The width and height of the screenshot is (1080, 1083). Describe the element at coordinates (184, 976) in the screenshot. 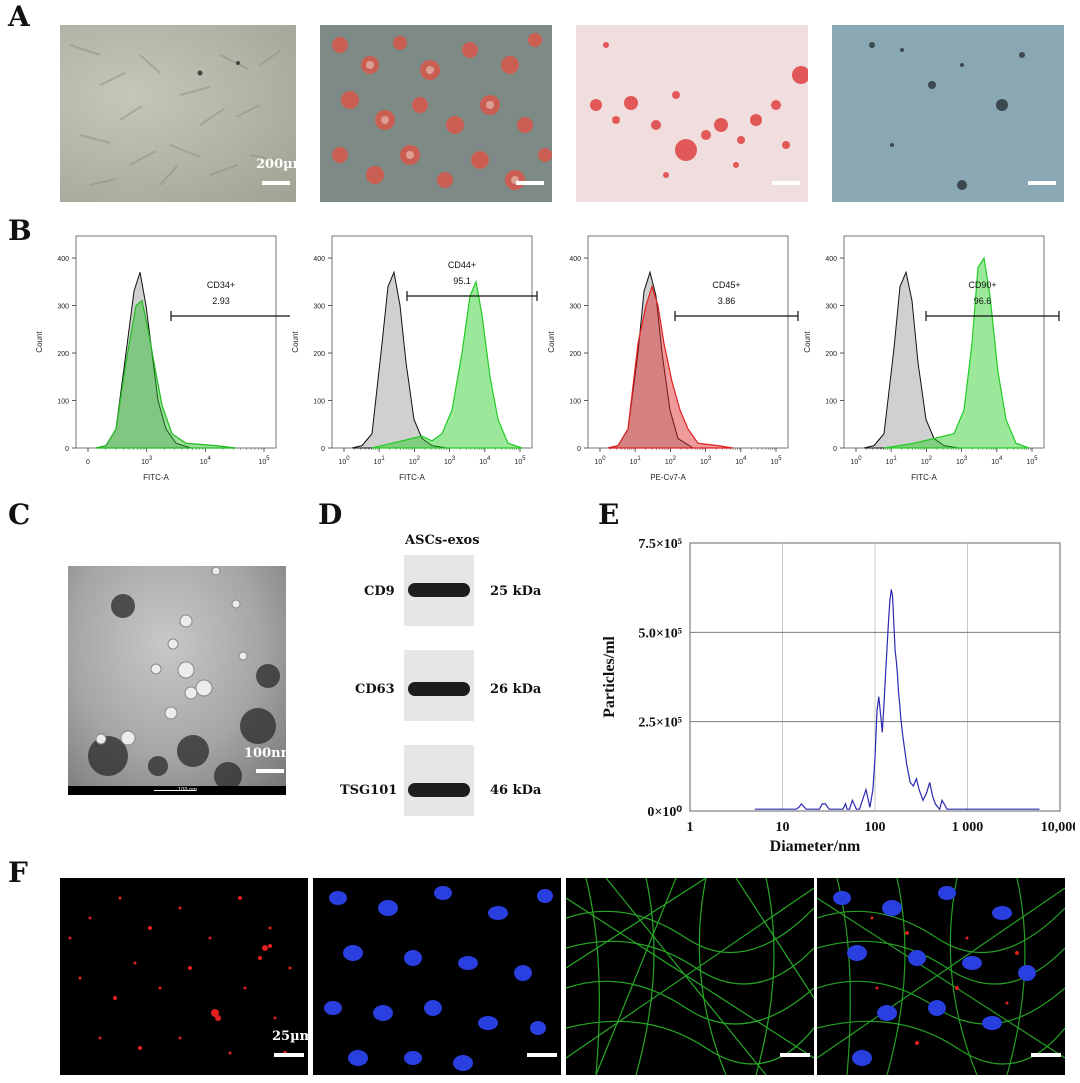

I see `fluorescence-exosome-red-photo: 25µm` at that location.